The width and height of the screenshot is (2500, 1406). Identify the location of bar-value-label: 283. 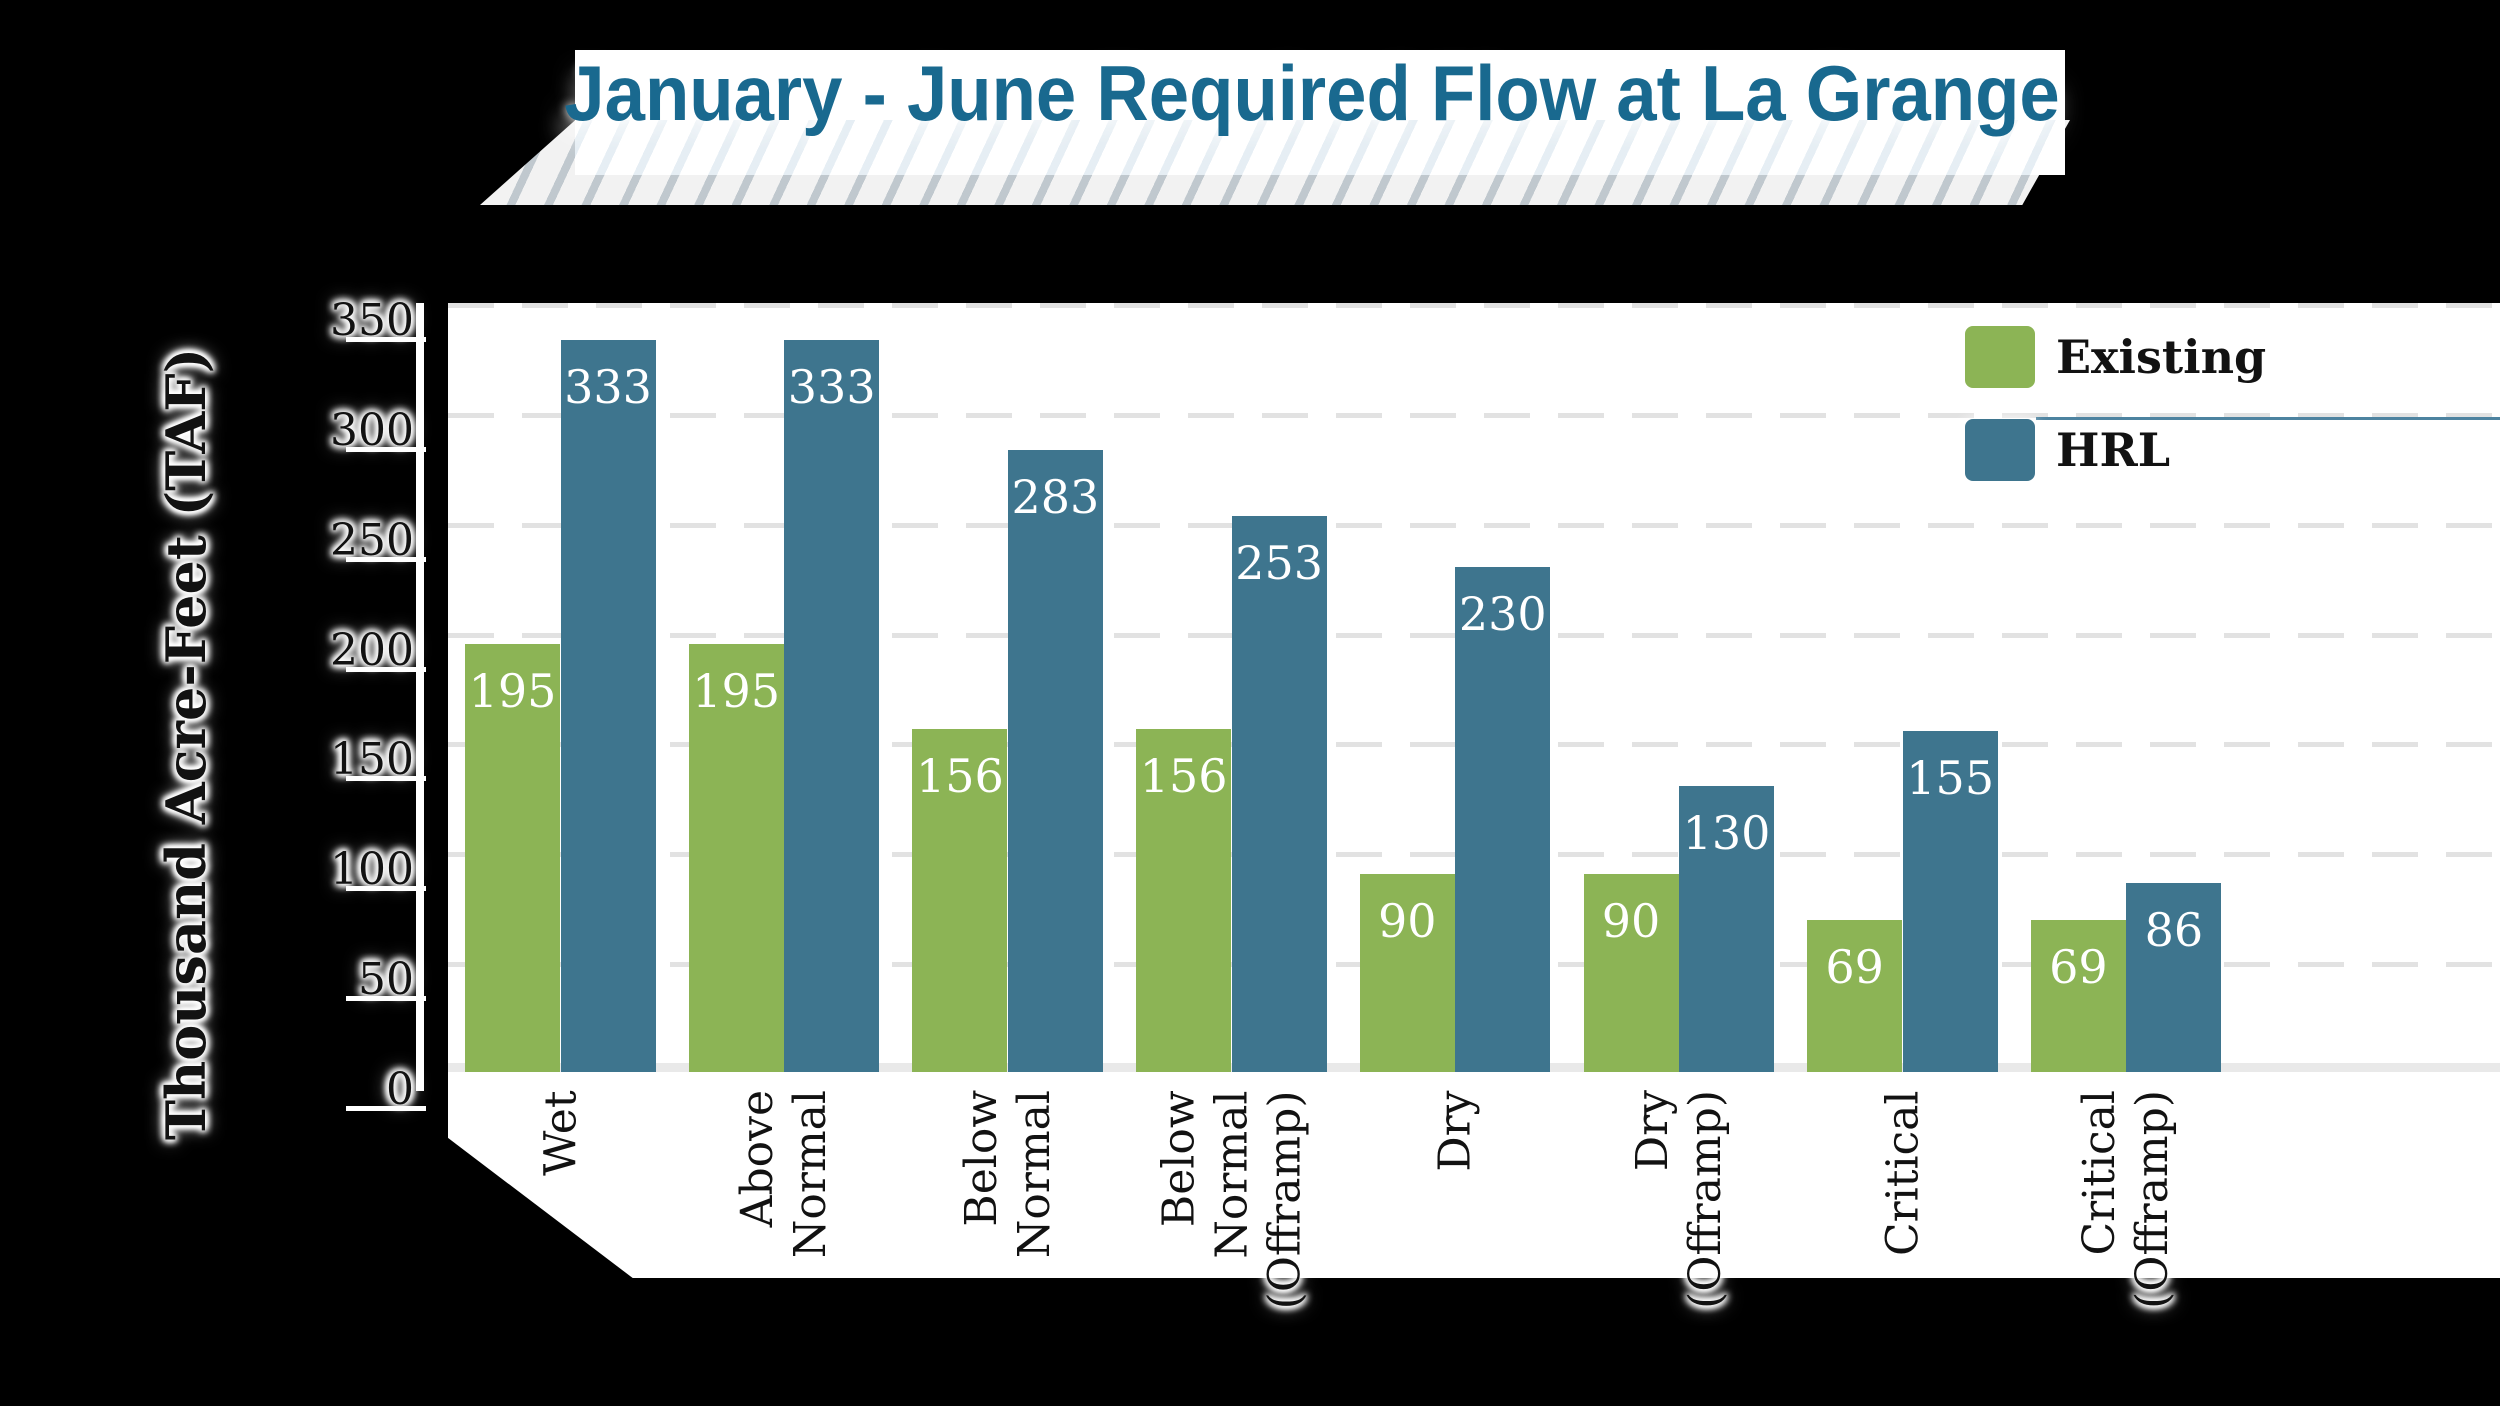
(1055, 497).